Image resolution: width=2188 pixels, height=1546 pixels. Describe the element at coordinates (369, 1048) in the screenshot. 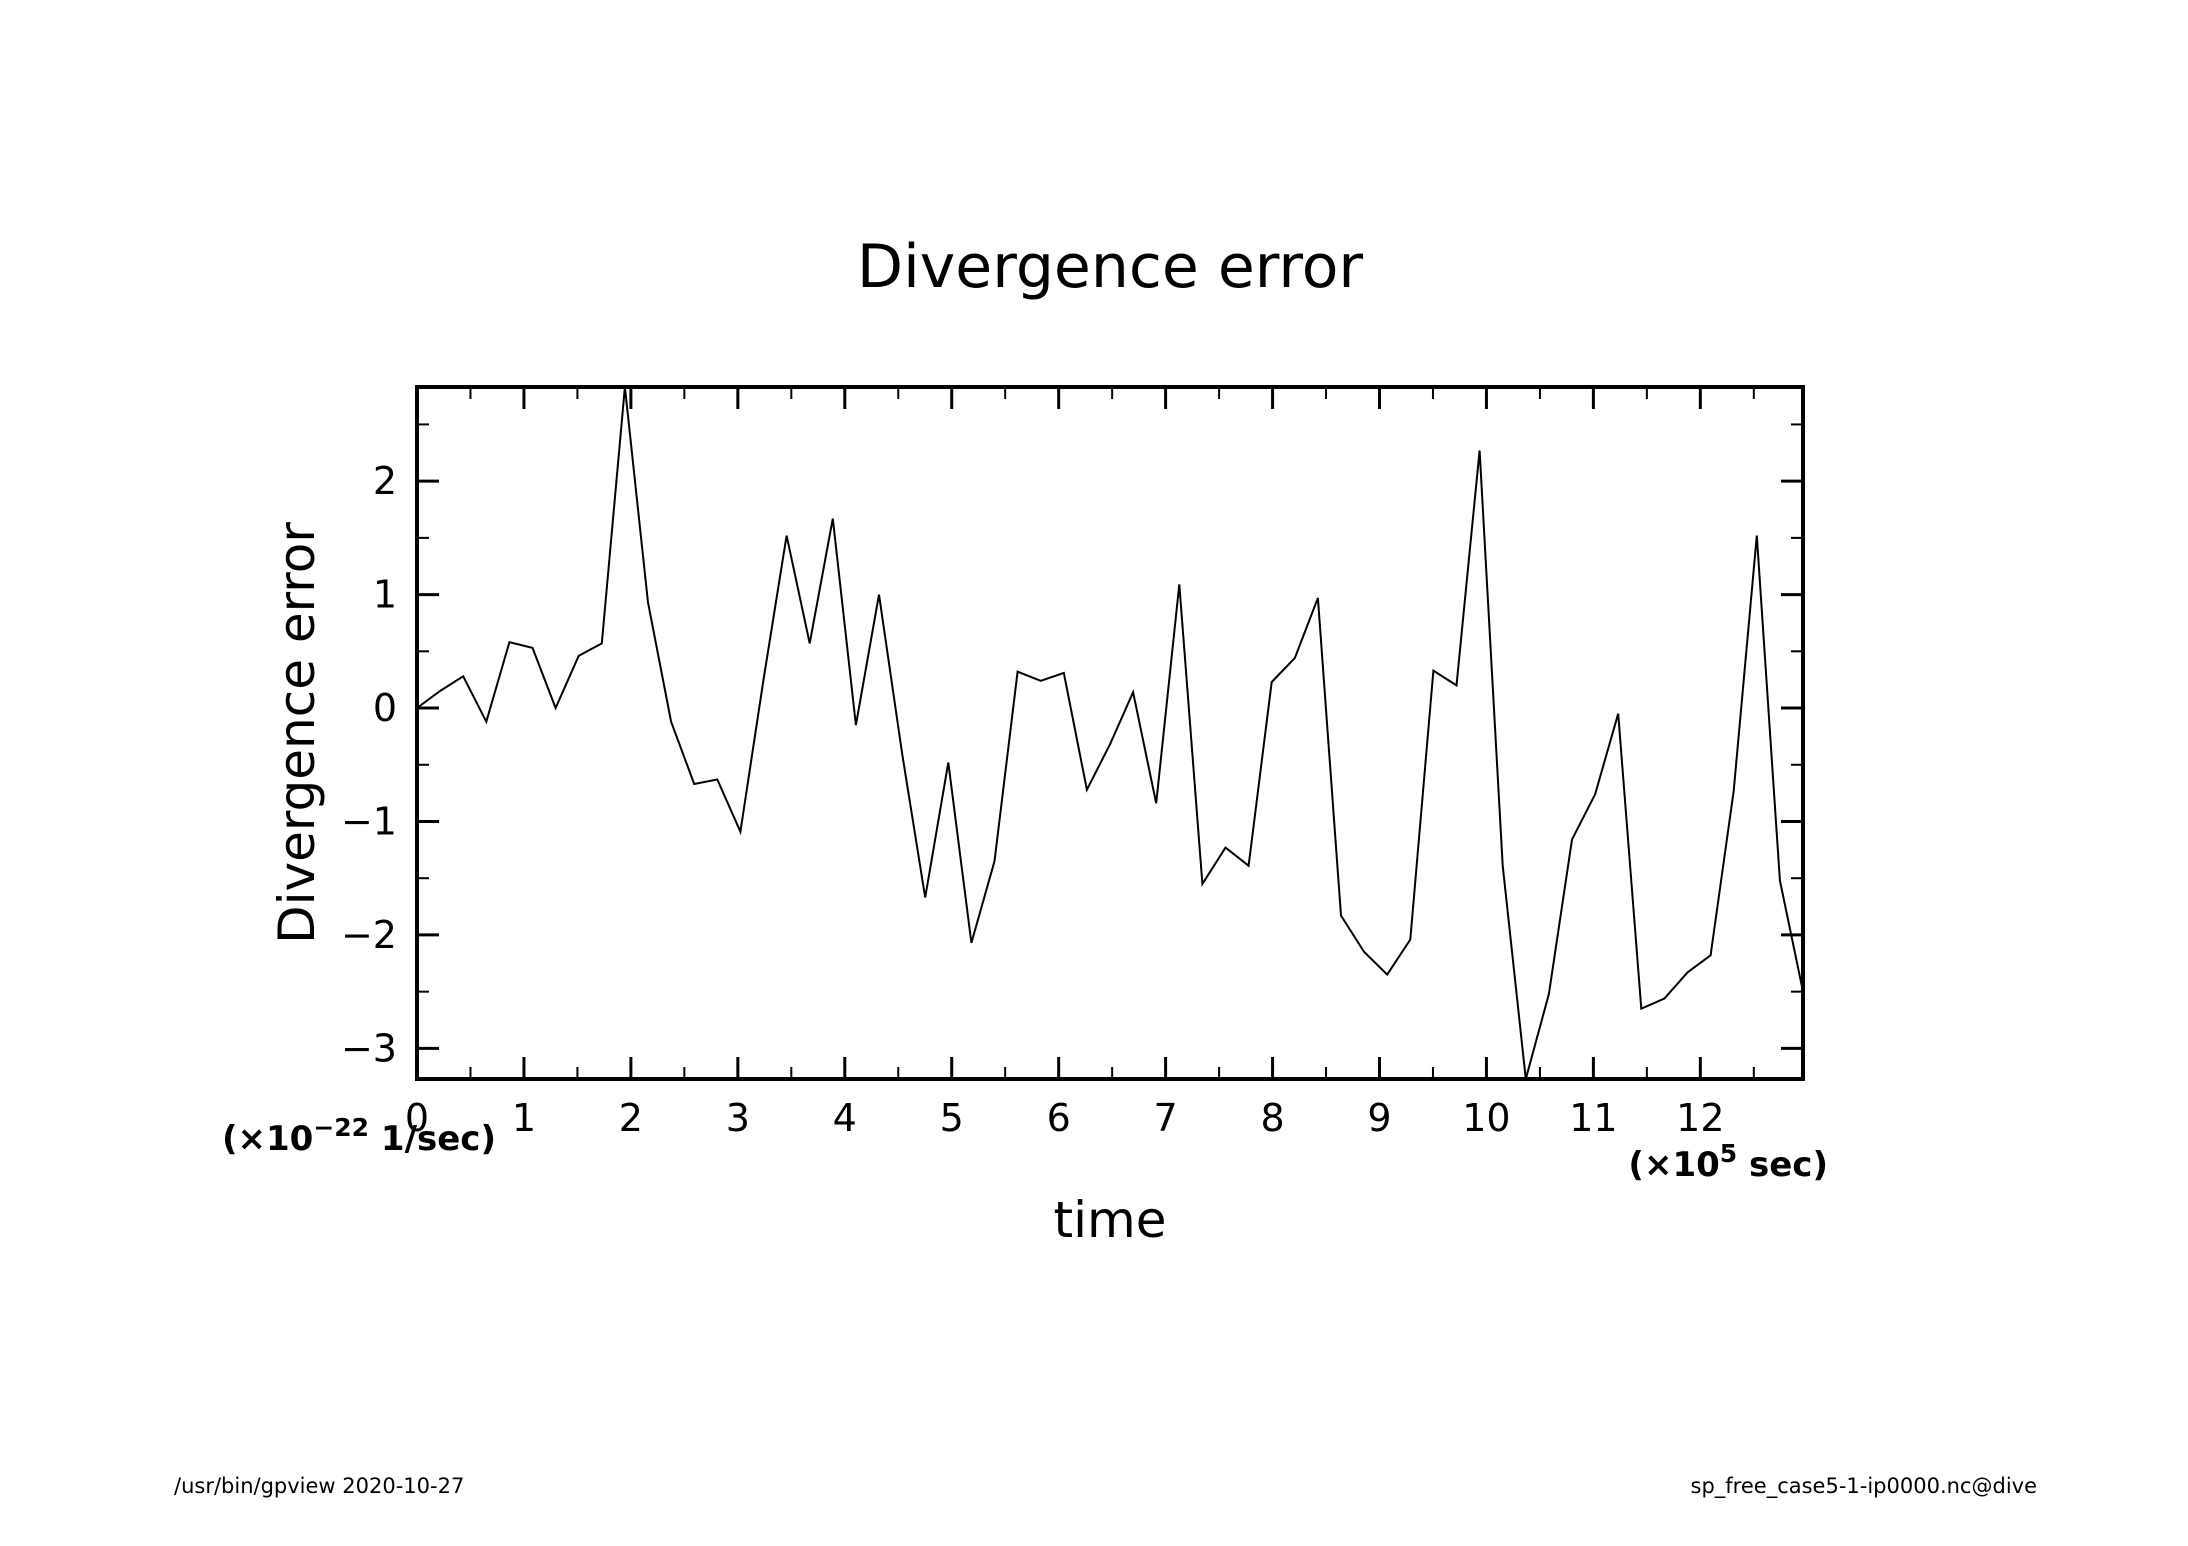

I see `y-tick-label: −3` at that location.